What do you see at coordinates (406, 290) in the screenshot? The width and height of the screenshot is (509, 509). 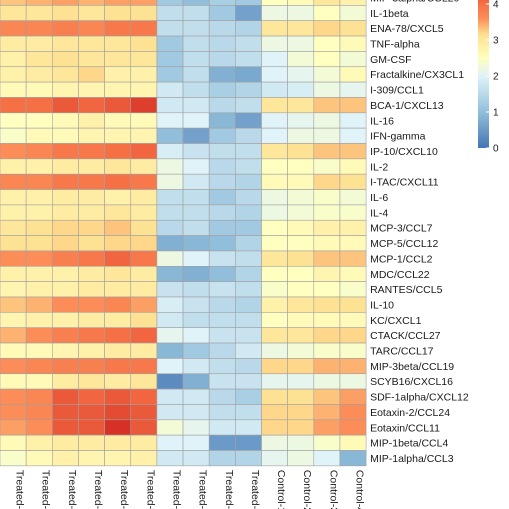 I see `row-label: RANTES/CCL5` at bounding box center [406, 290].